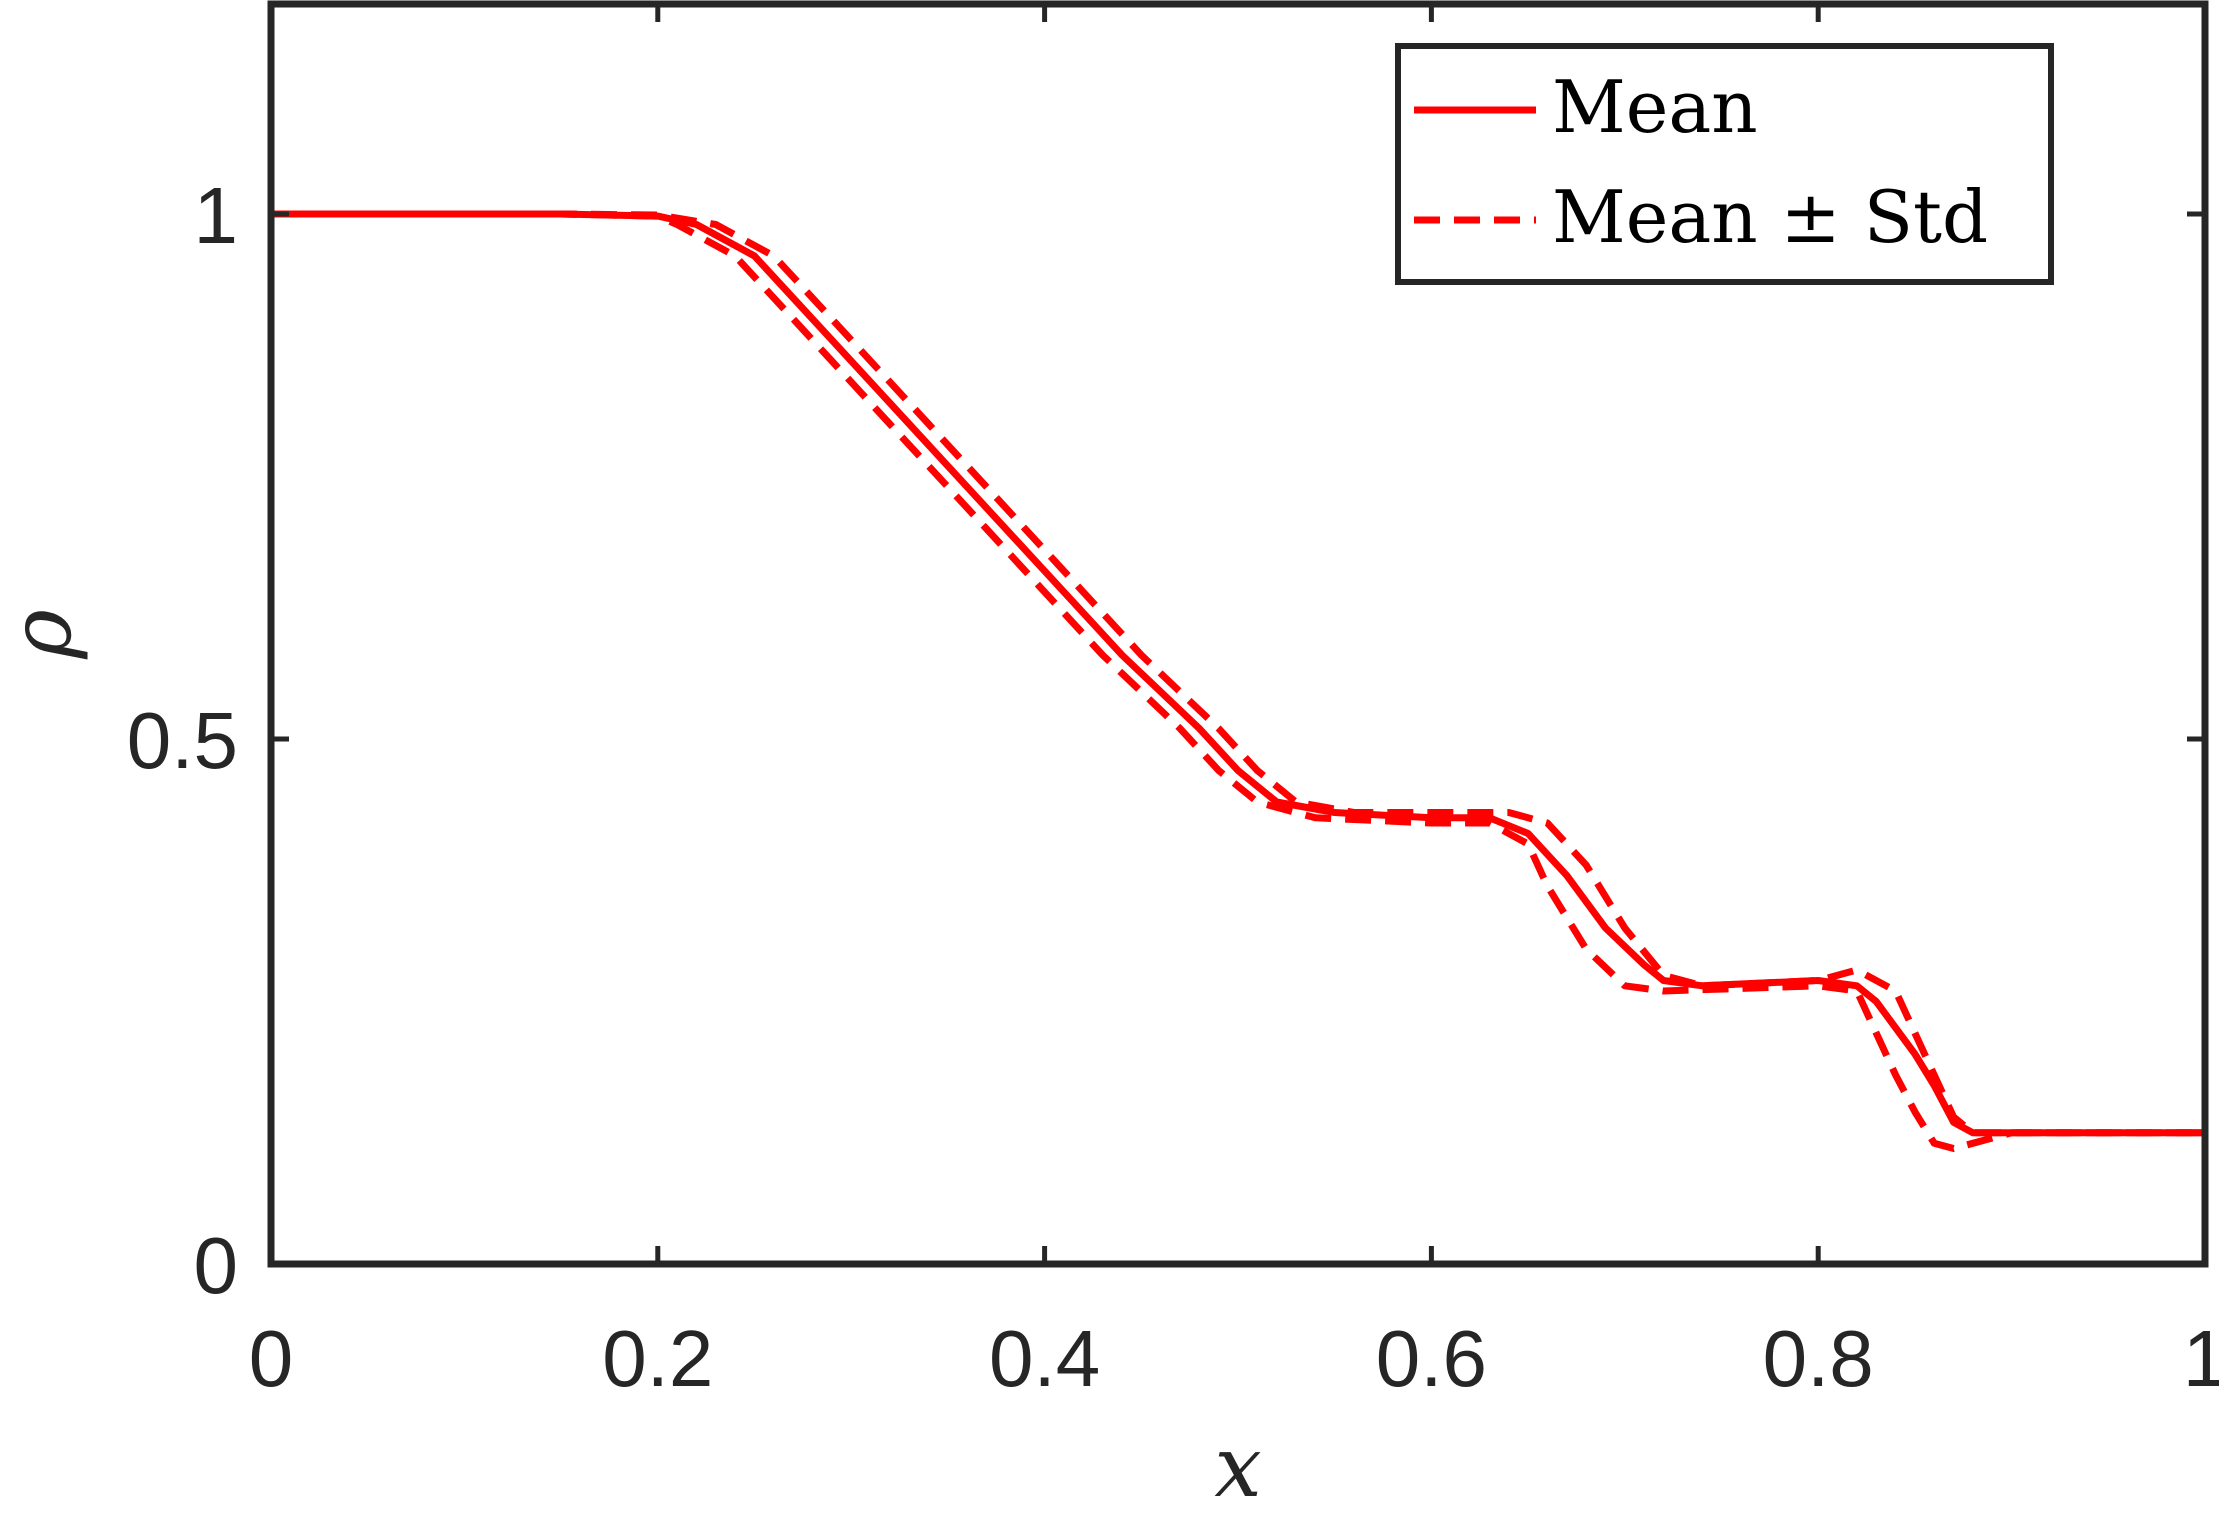 The height and width of the screenshot is (1514, 2219). I want to click on x-axis-label: x, so click(1237, 1466).